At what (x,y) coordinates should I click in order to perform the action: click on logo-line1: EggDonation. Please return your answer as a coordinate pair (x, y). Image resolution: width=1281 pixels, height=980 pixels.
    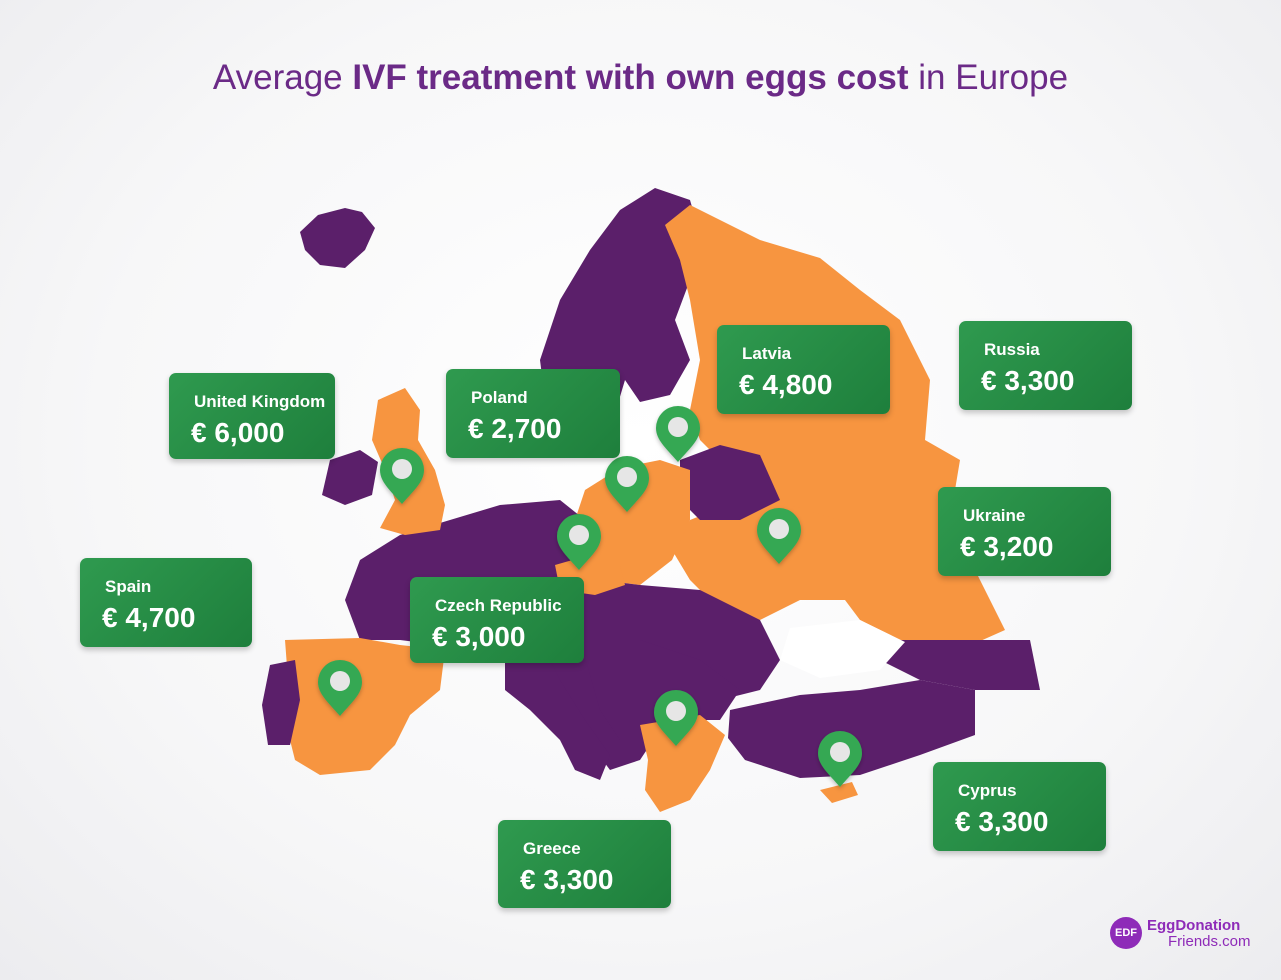
    Looking at the image, I should click on (1194, 925).